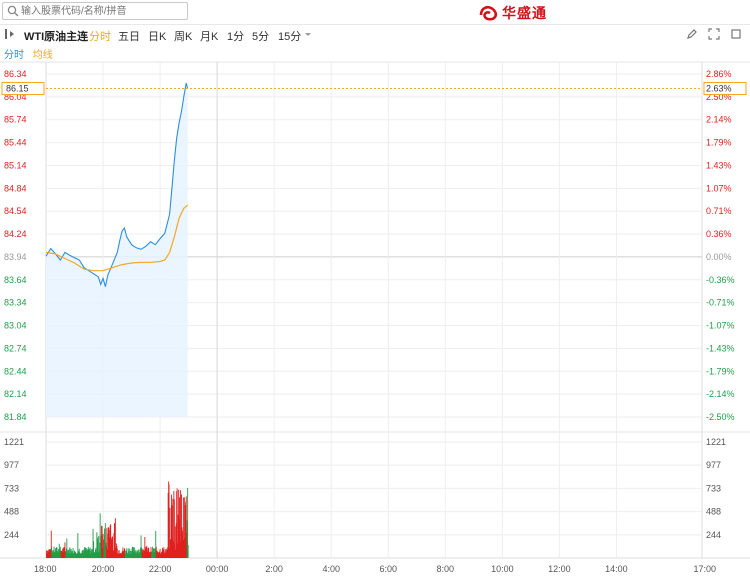 This screenshot has width=750, height=577. Describe the element at coordinates (117, 184) in the screenshot. I see `price-line` at that location.